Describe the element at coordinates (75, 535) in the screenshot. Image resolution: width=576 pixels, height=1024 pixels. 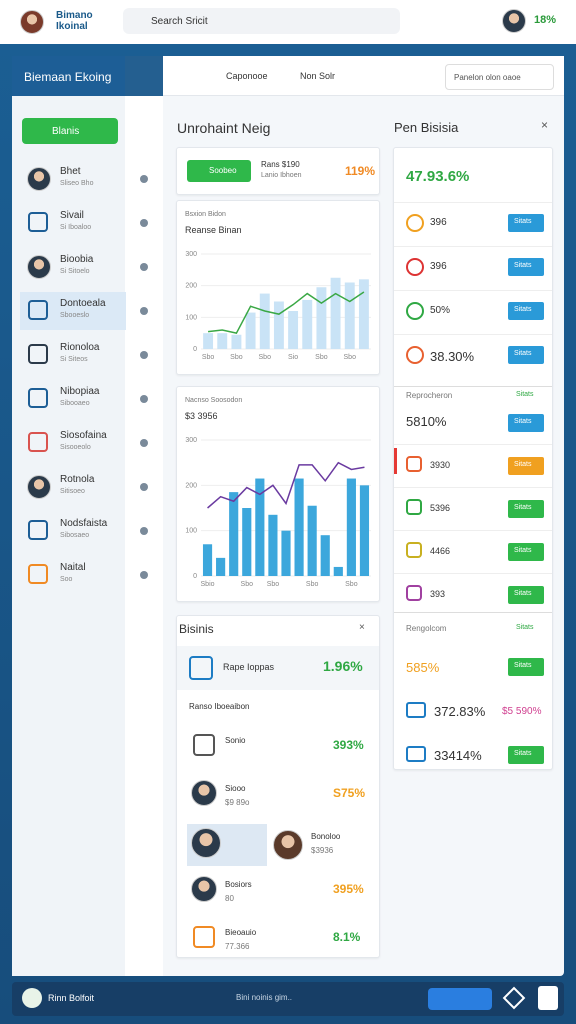
I see `nav-sub: Sibosaeo` at that location.